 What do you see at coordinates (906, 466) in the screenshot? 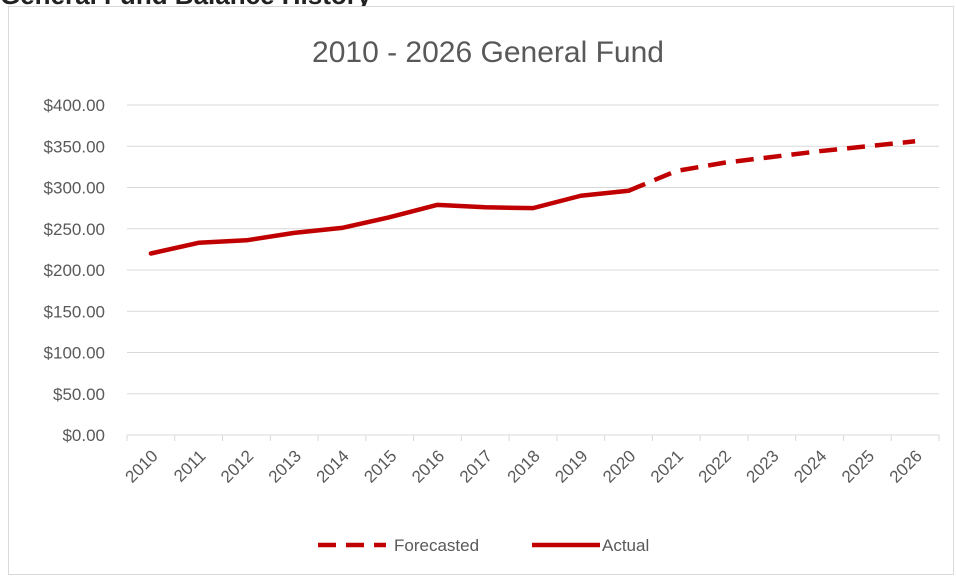
I see `x-tick-label: 2026` at bounding box center [906, 466].